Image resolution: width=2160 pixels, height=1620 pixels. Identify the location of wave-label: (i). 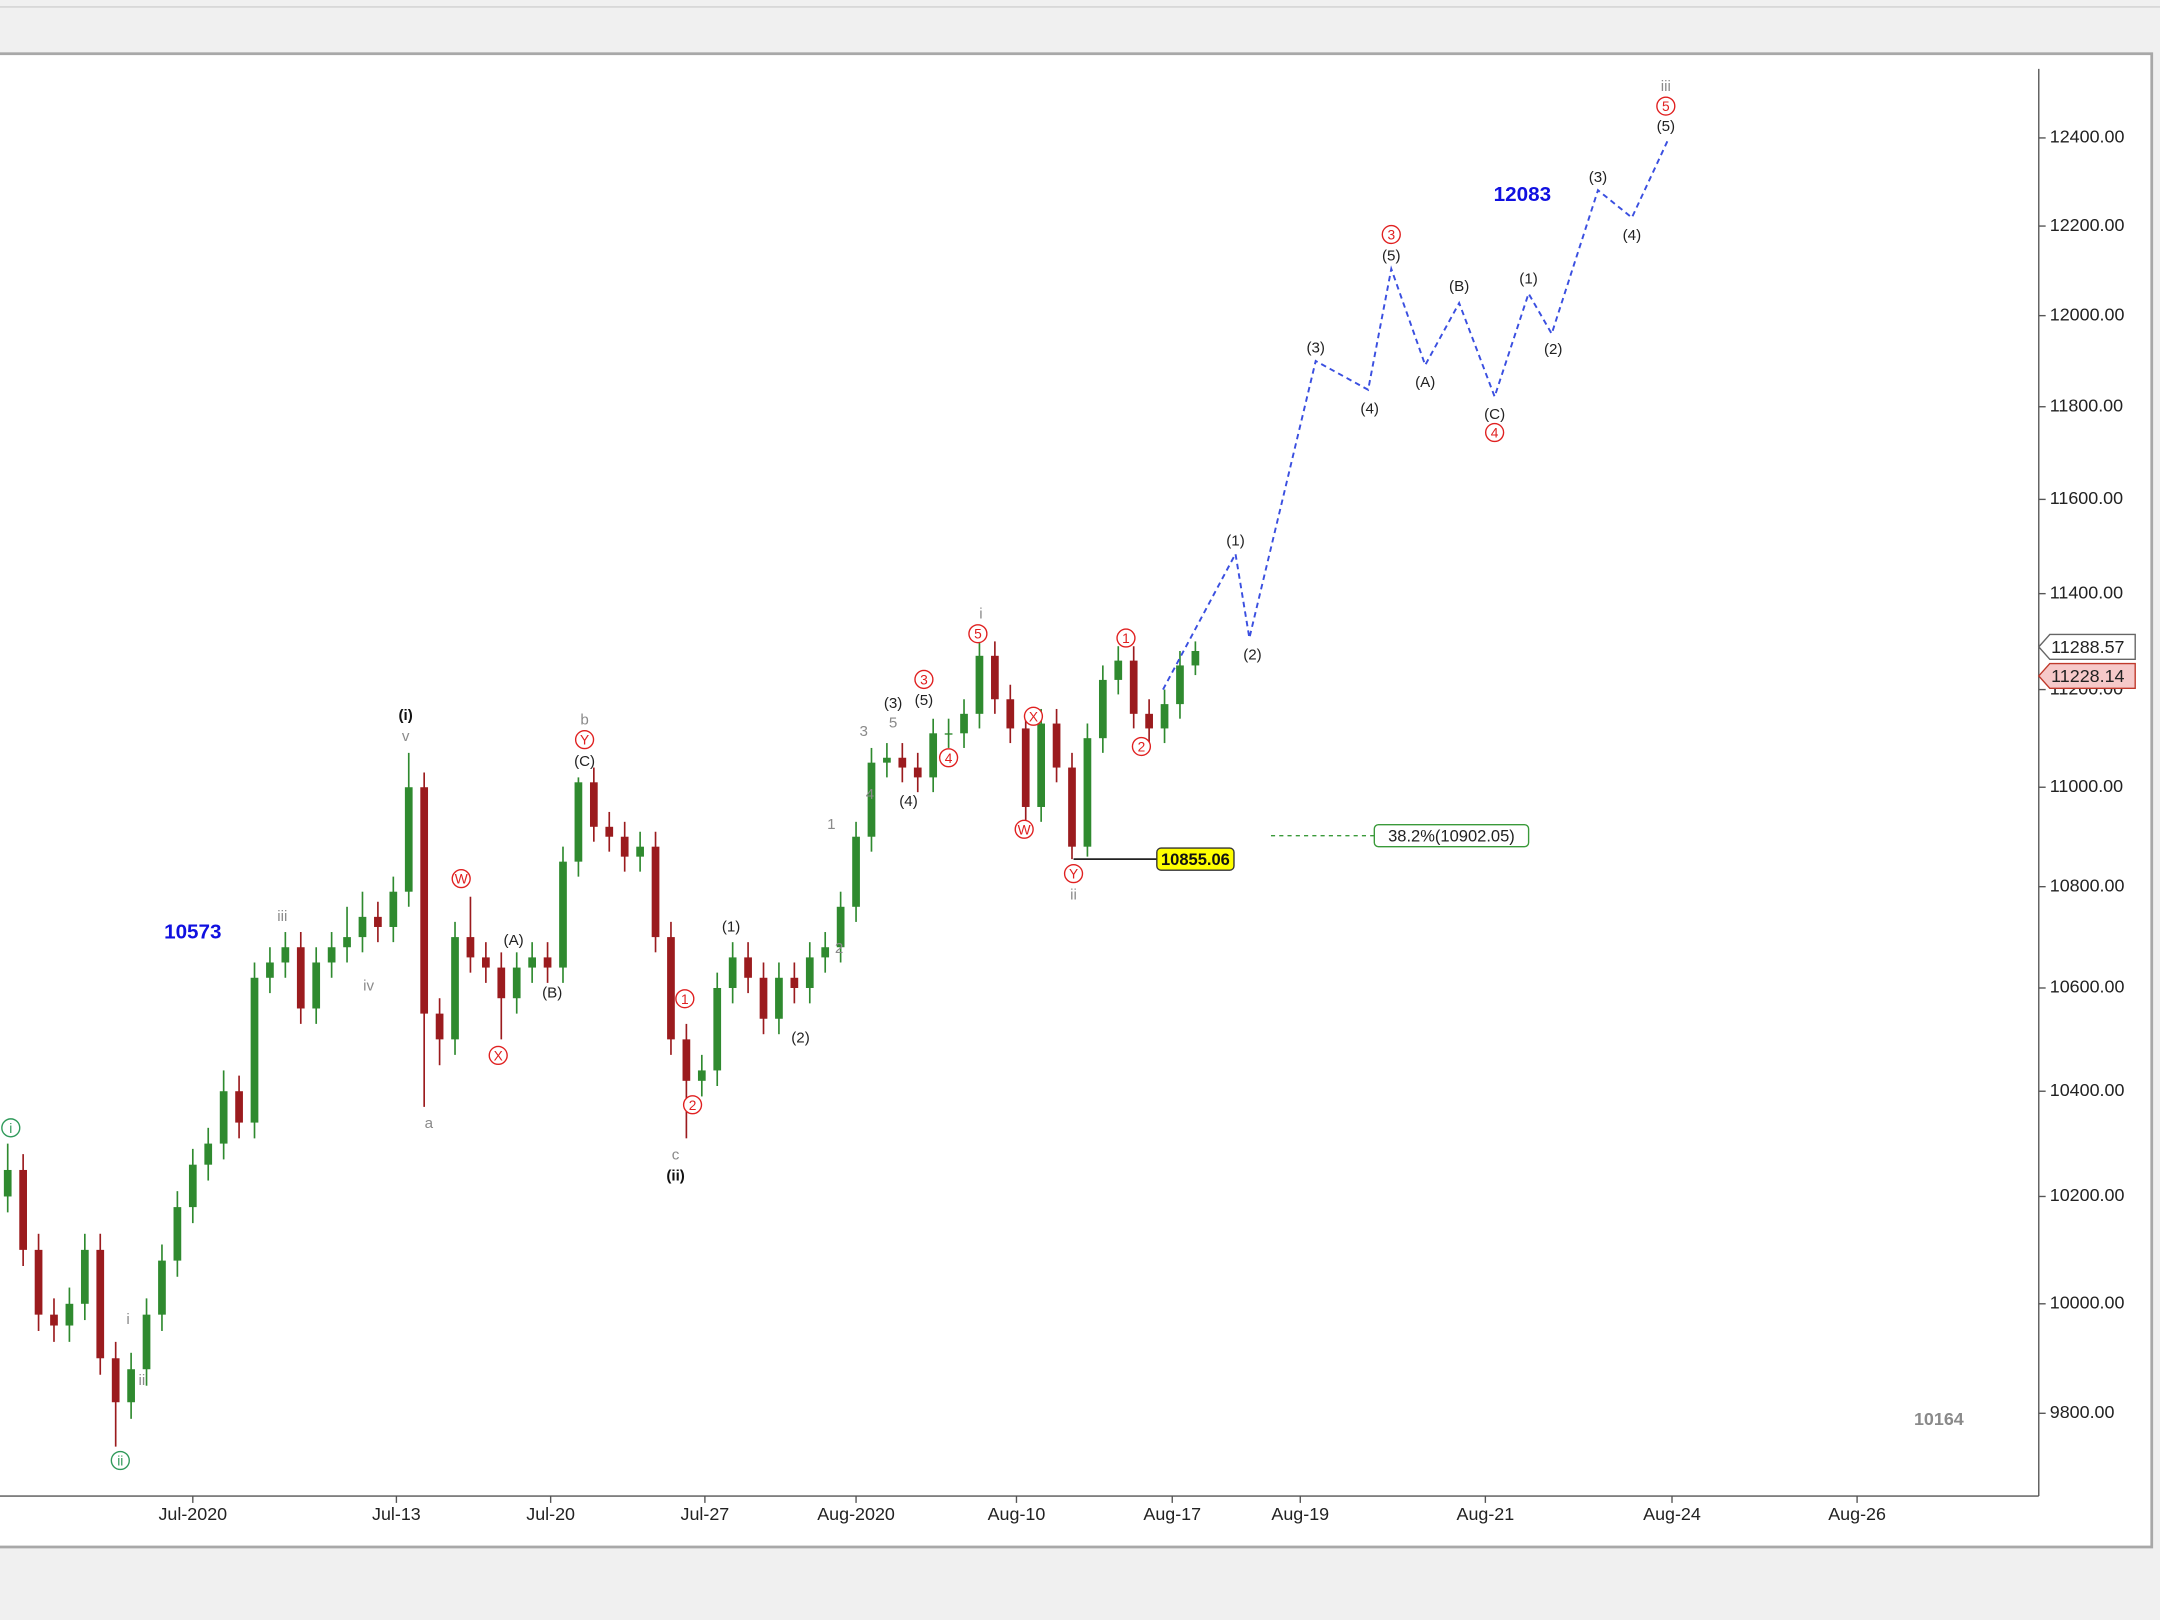
(406, 715).